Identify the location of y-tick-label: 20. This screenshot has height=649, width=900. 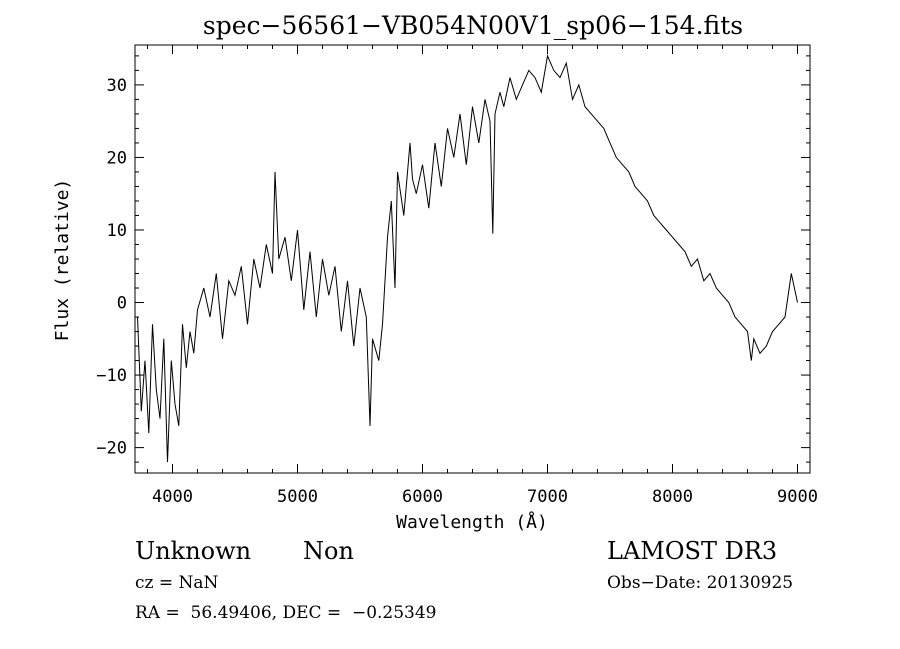
(117, 158).